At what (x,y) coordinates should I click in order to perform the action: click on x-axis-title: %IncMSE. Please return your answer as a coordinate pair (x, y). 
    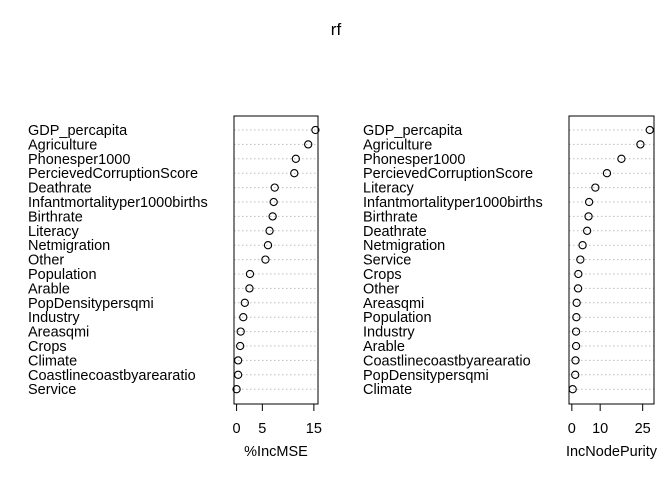
    Looking at the image, I should click on (276, 452).